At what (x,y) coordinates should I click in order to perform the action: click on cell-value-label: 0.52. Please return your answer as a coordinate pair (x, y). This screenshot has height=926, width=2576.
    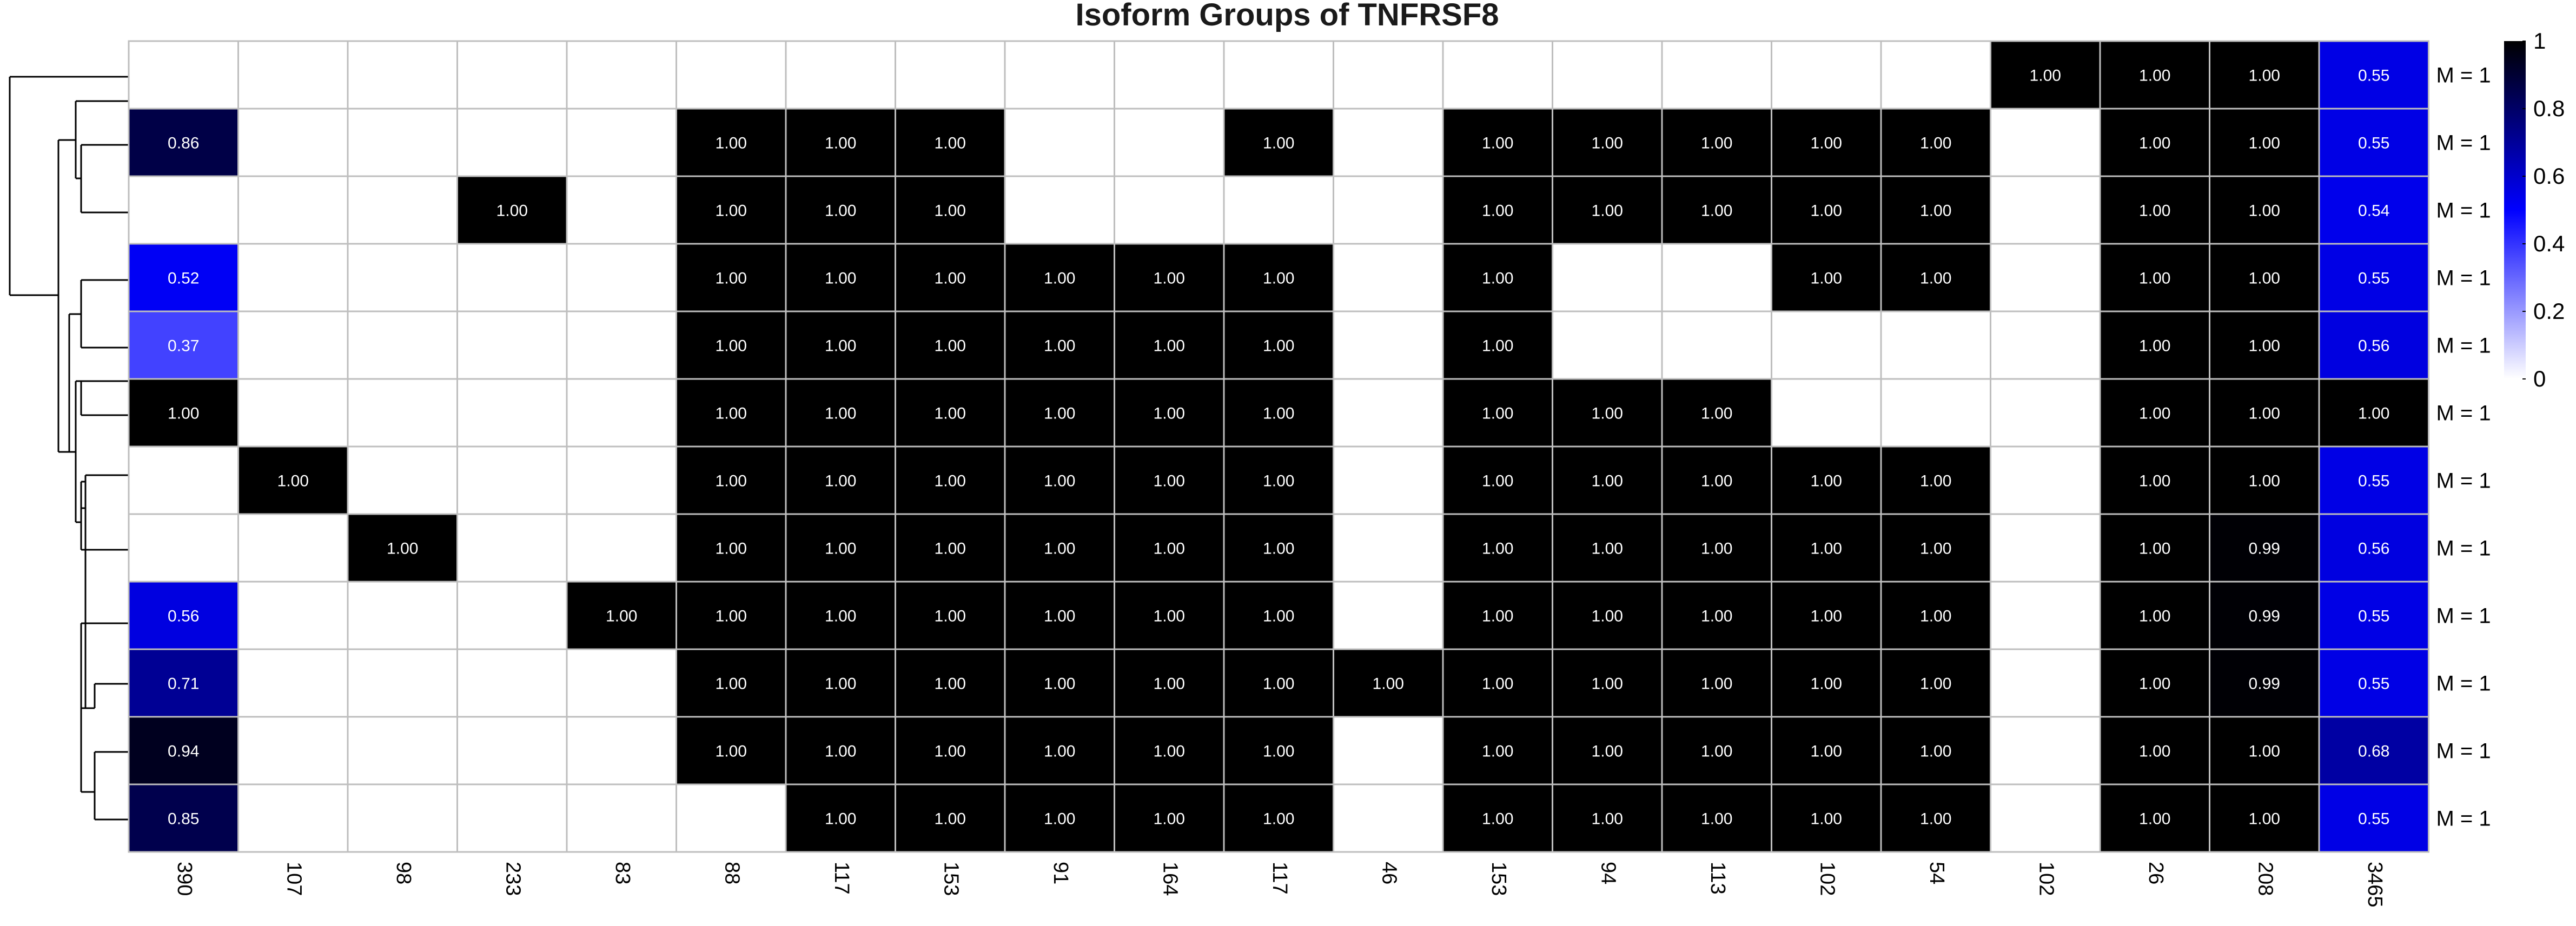
    Looking at the image, I should click on (184, 279).